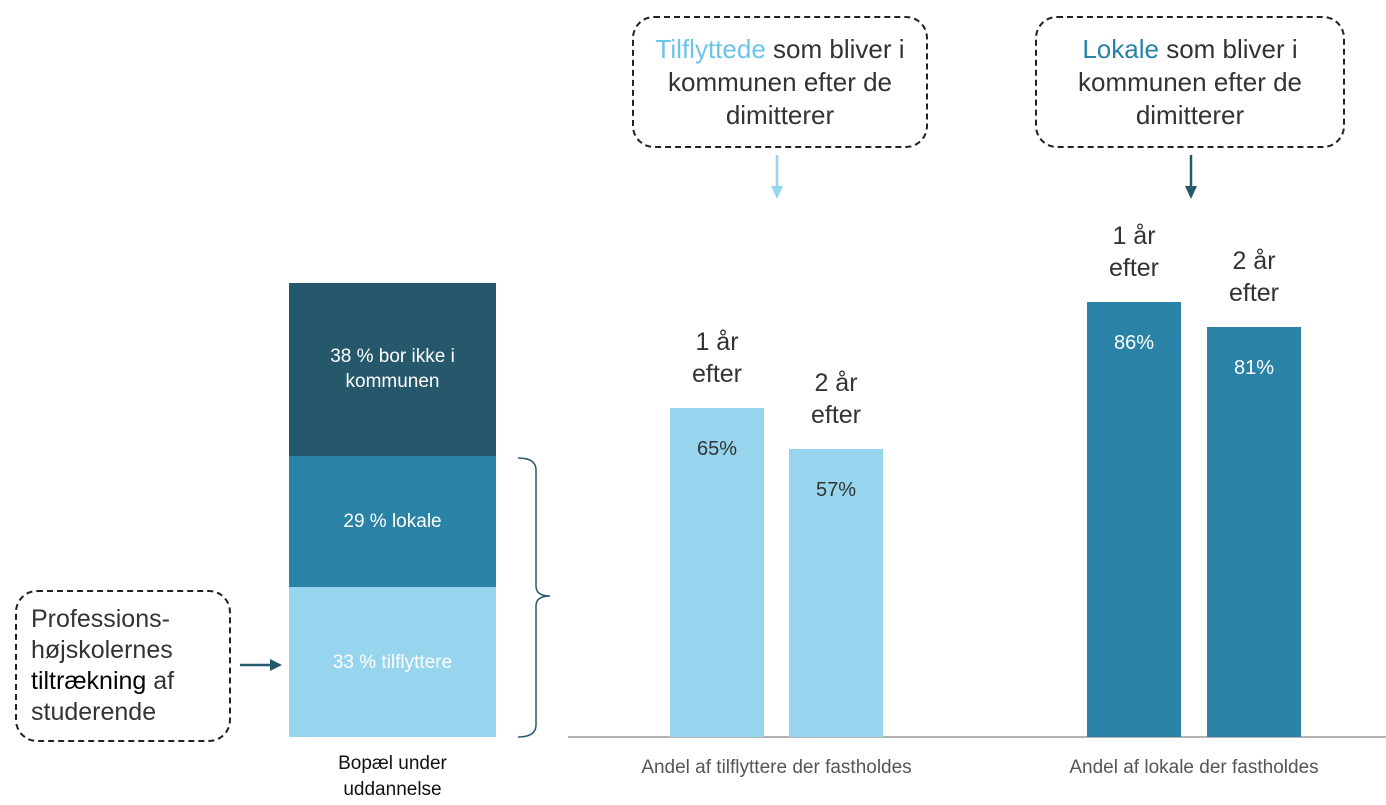  I want to click on callout-highlight: tiltrækning, so click(89, 681).